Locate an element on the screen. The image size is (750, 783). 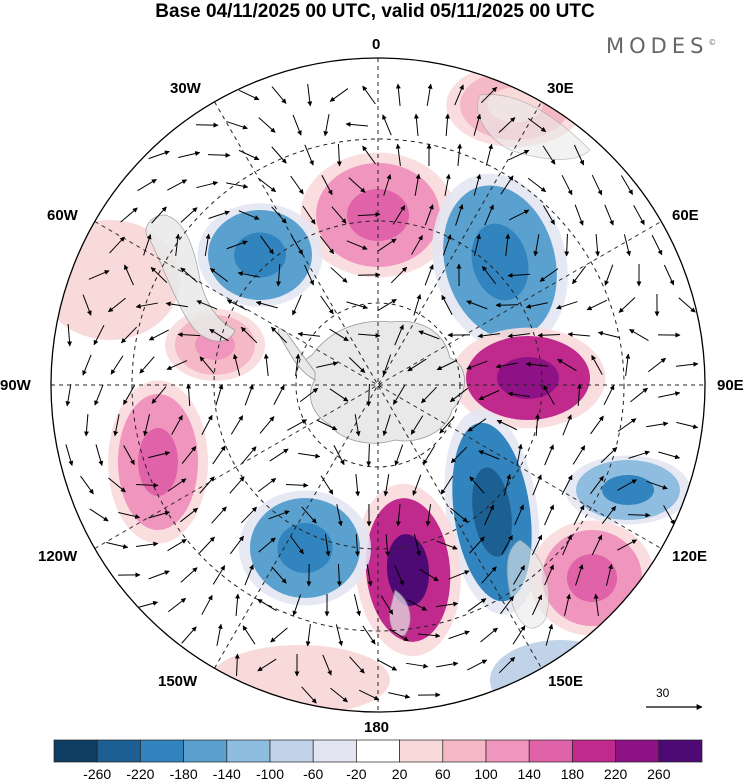
anomaly-core-neg-110E is located at coordinates (628, 490).